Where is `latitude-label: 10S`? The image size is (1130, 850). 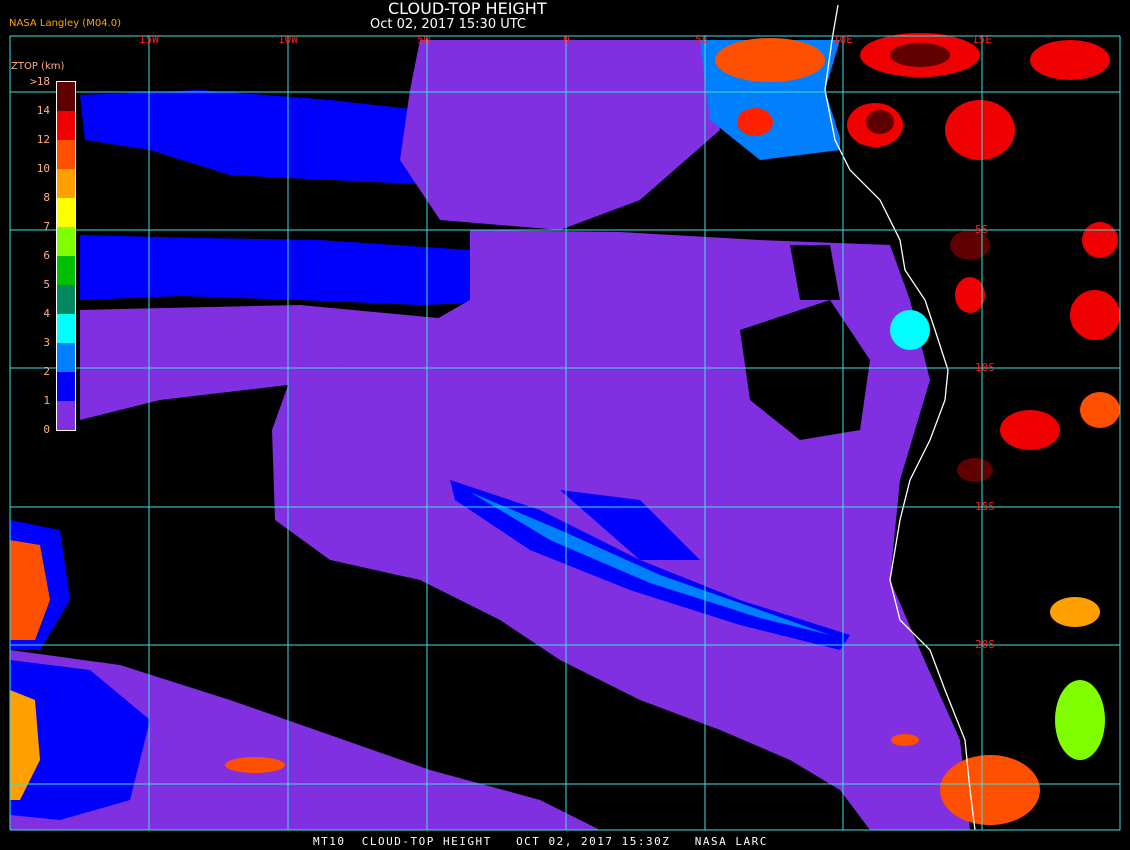
latitude-label: 10S is located at coordinates (985, 367).